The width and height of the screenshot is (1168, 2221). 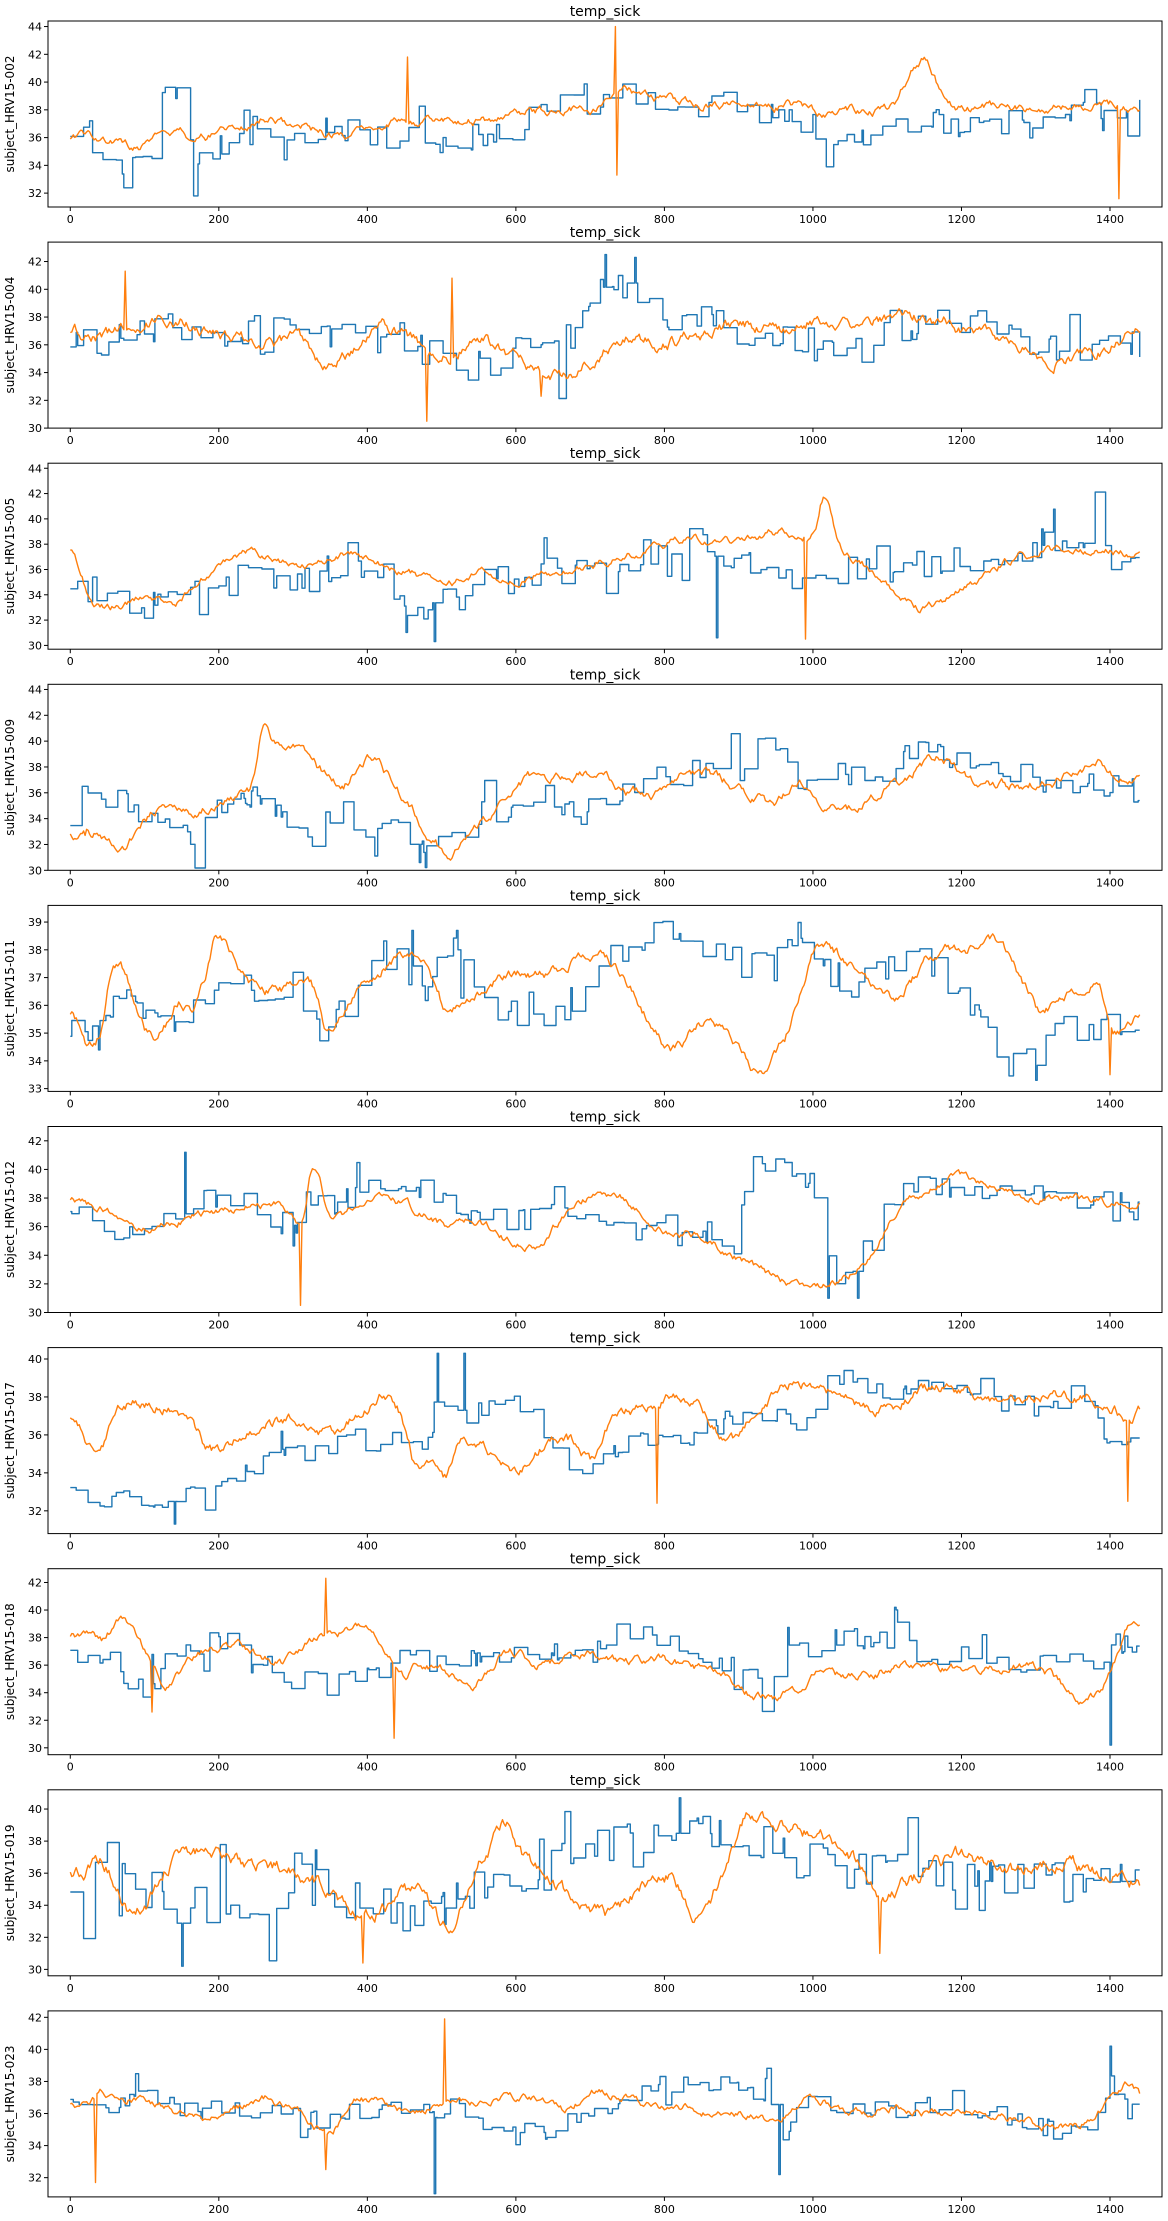 What do you see at coordinates (10, 556) in the screenshot?
I see `y-axis-label: subject_HRV15-005` at bounding box center [10, 556].